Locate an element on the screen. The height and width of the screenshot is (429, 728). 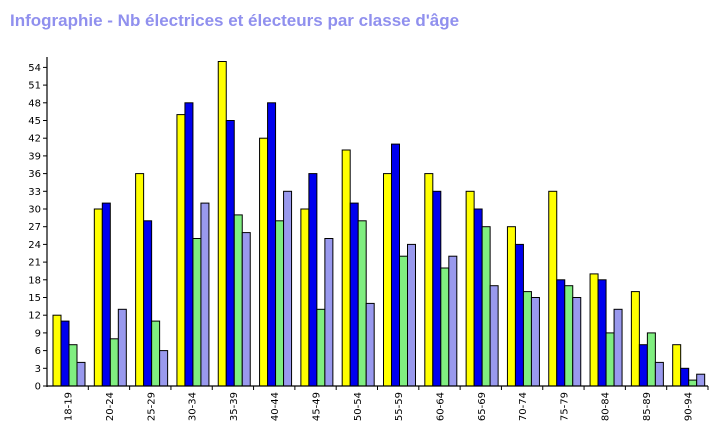
bar-85-89-s1 is located at coordinates (635, 339).